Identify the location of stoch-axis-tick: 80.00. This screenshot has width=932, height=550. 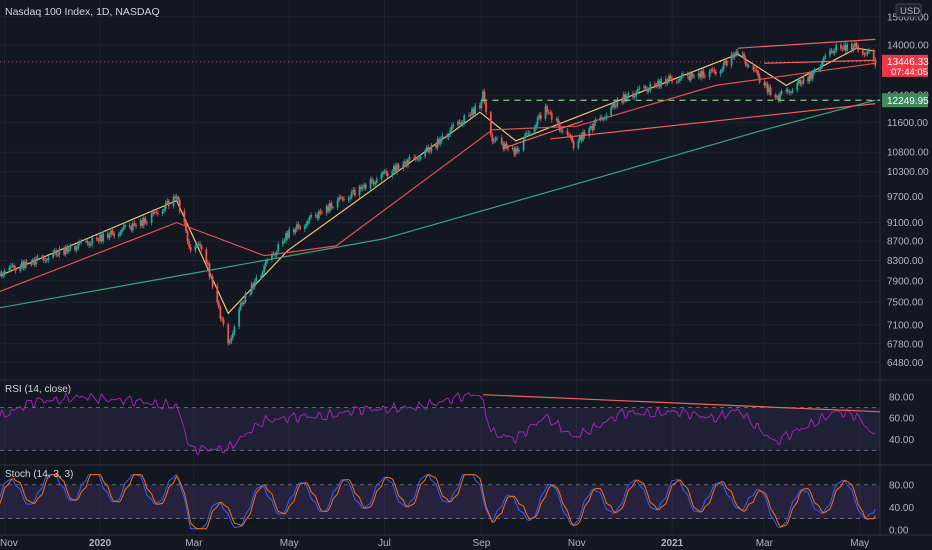
(901, 485).